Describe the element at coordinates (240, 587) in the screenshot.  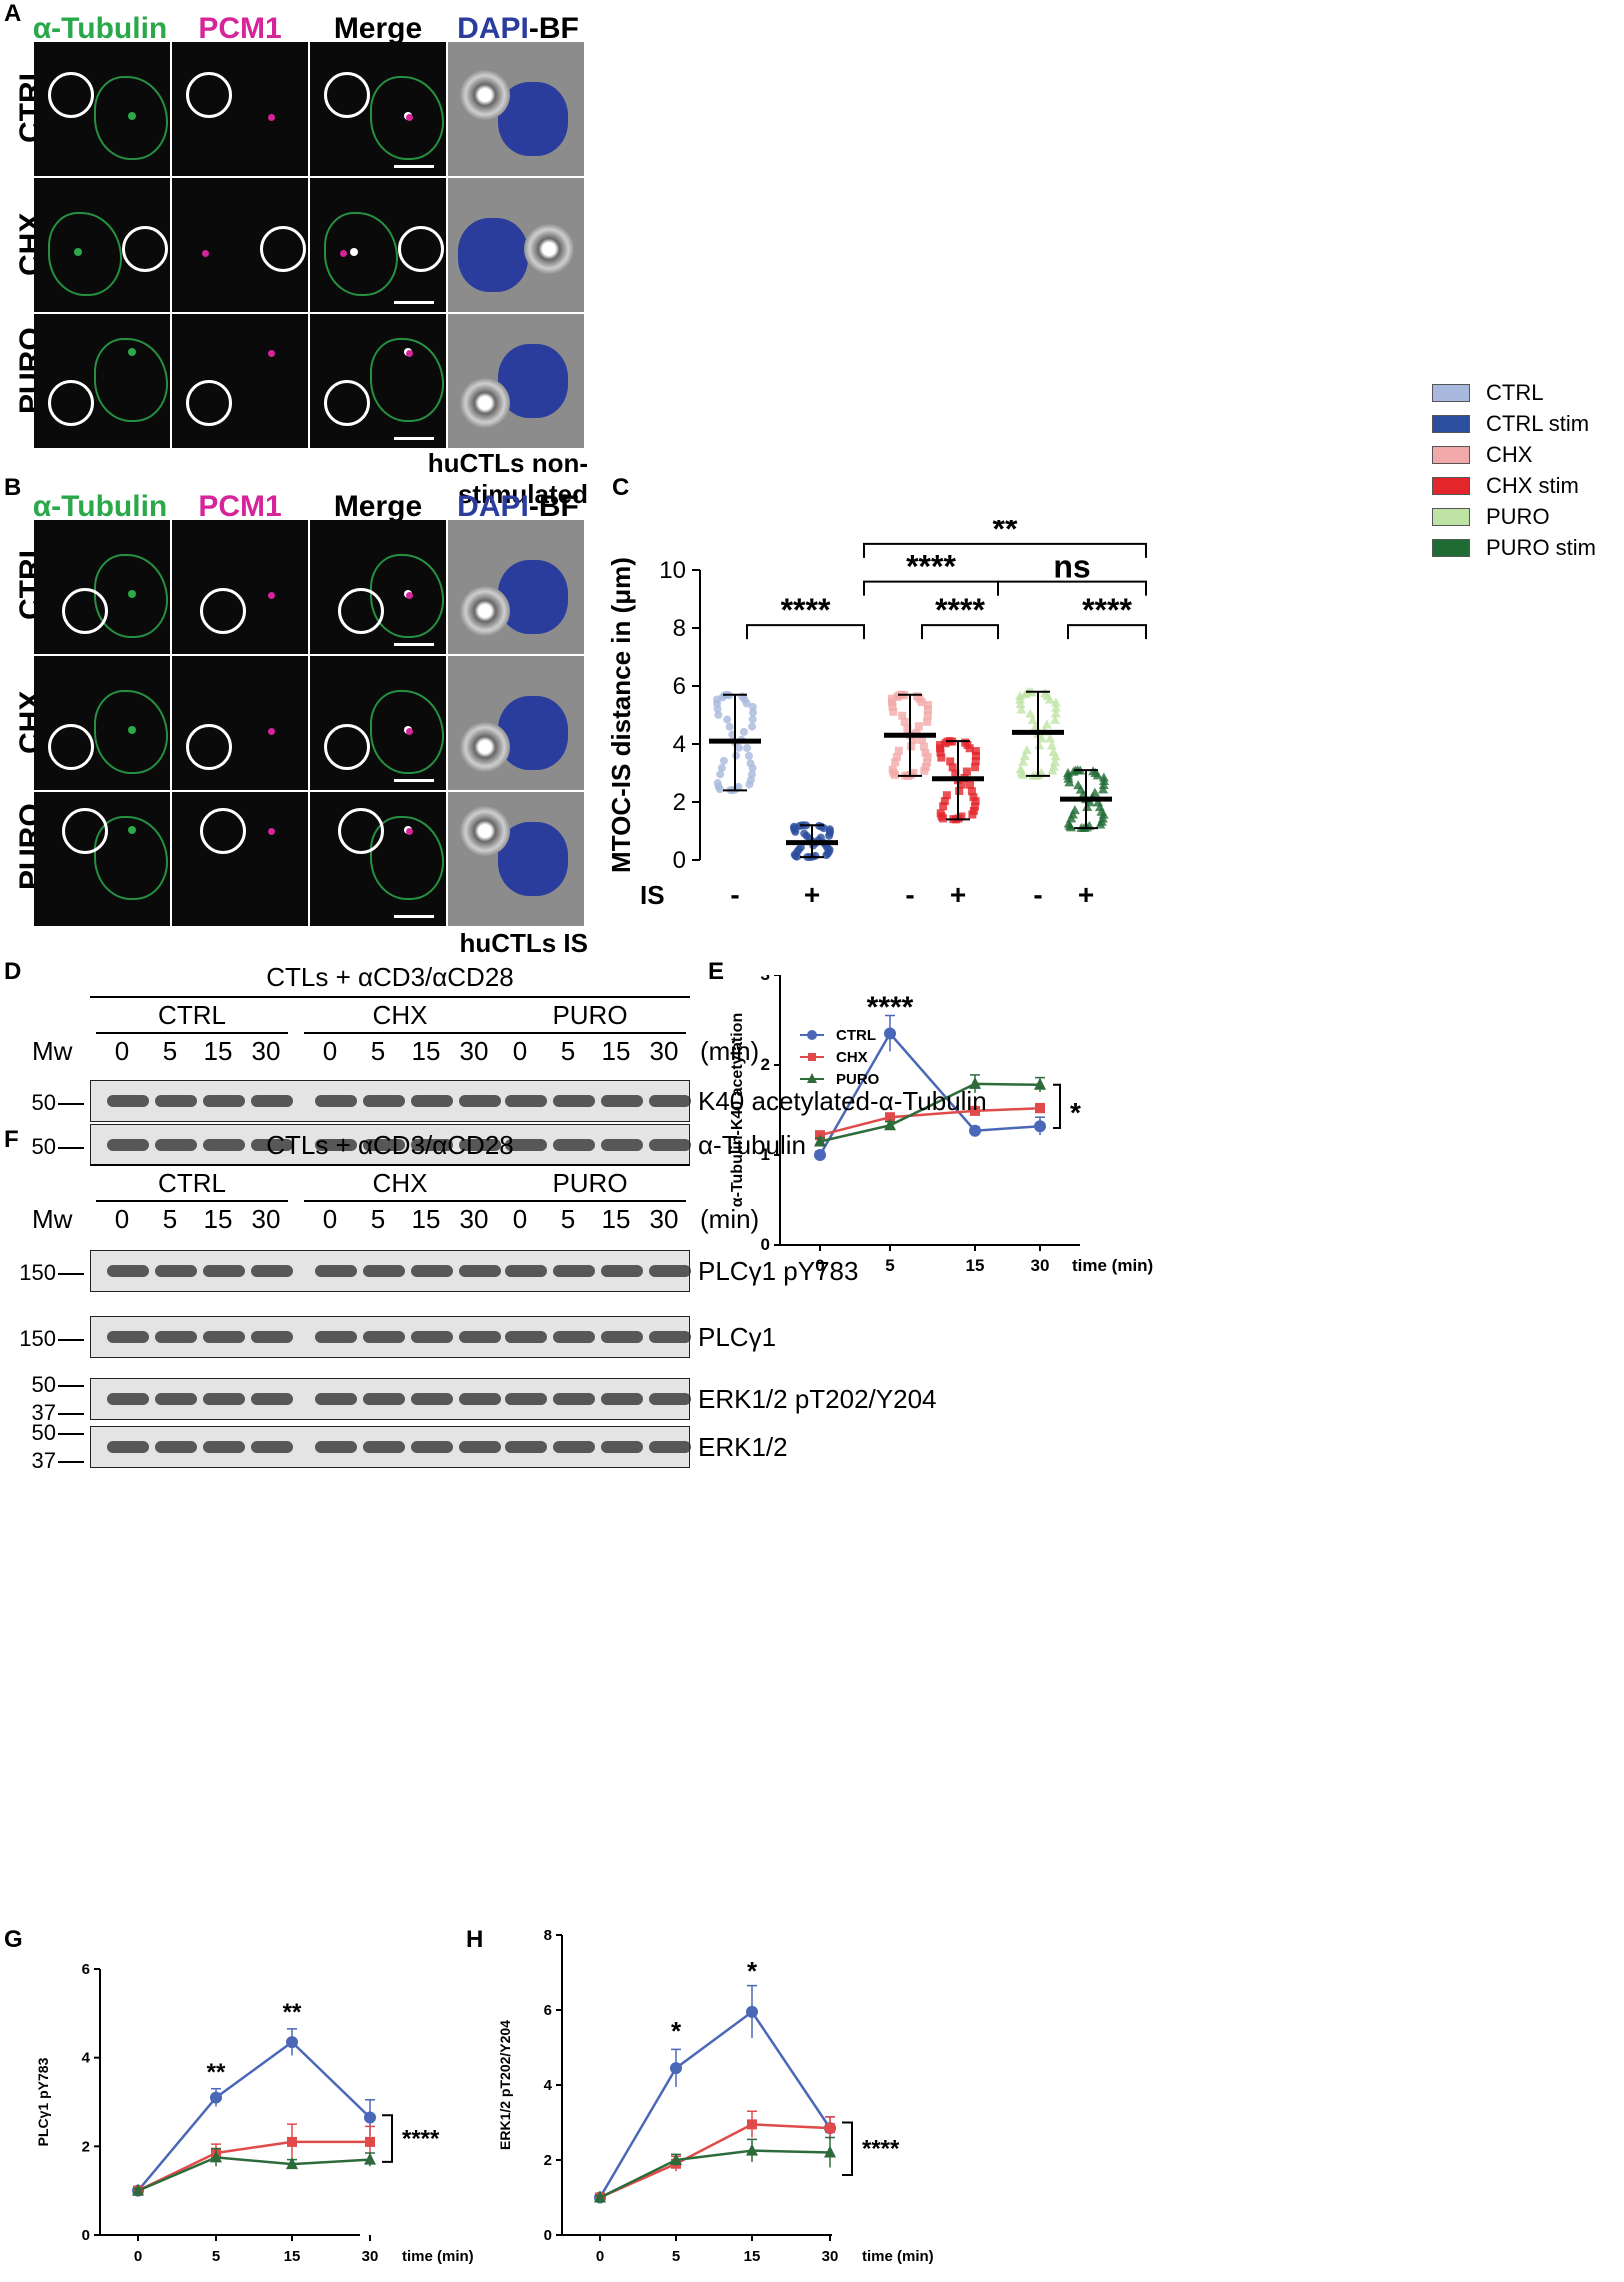
I see `micrograph-pcm1-ctrl` at that location.